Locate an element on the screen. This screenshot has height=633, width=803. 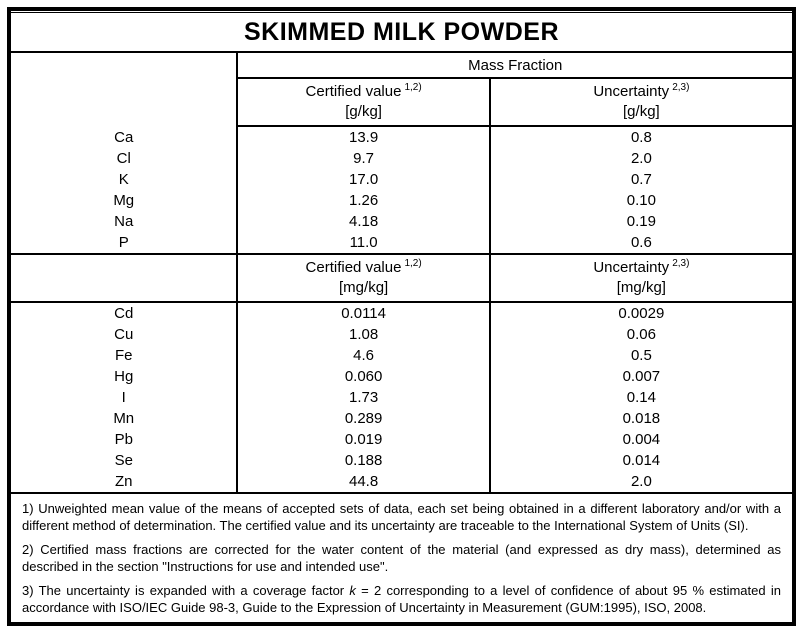
uncertainty-header-gkg: Uncertainty 2,3) [g/kg] is located at coordinates (640, 102).